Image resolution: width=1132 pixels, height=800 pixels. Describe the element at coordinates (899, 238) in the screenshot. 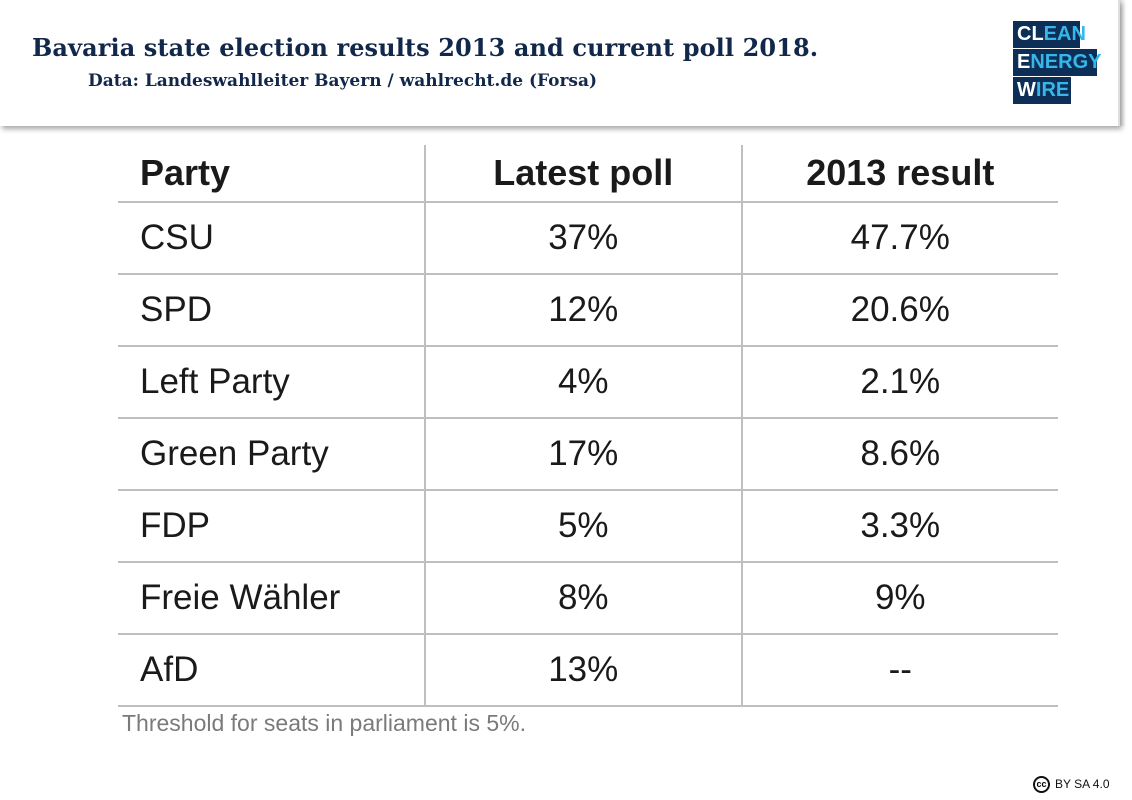

I see `cell-2013-result: 47.7%` at that location.